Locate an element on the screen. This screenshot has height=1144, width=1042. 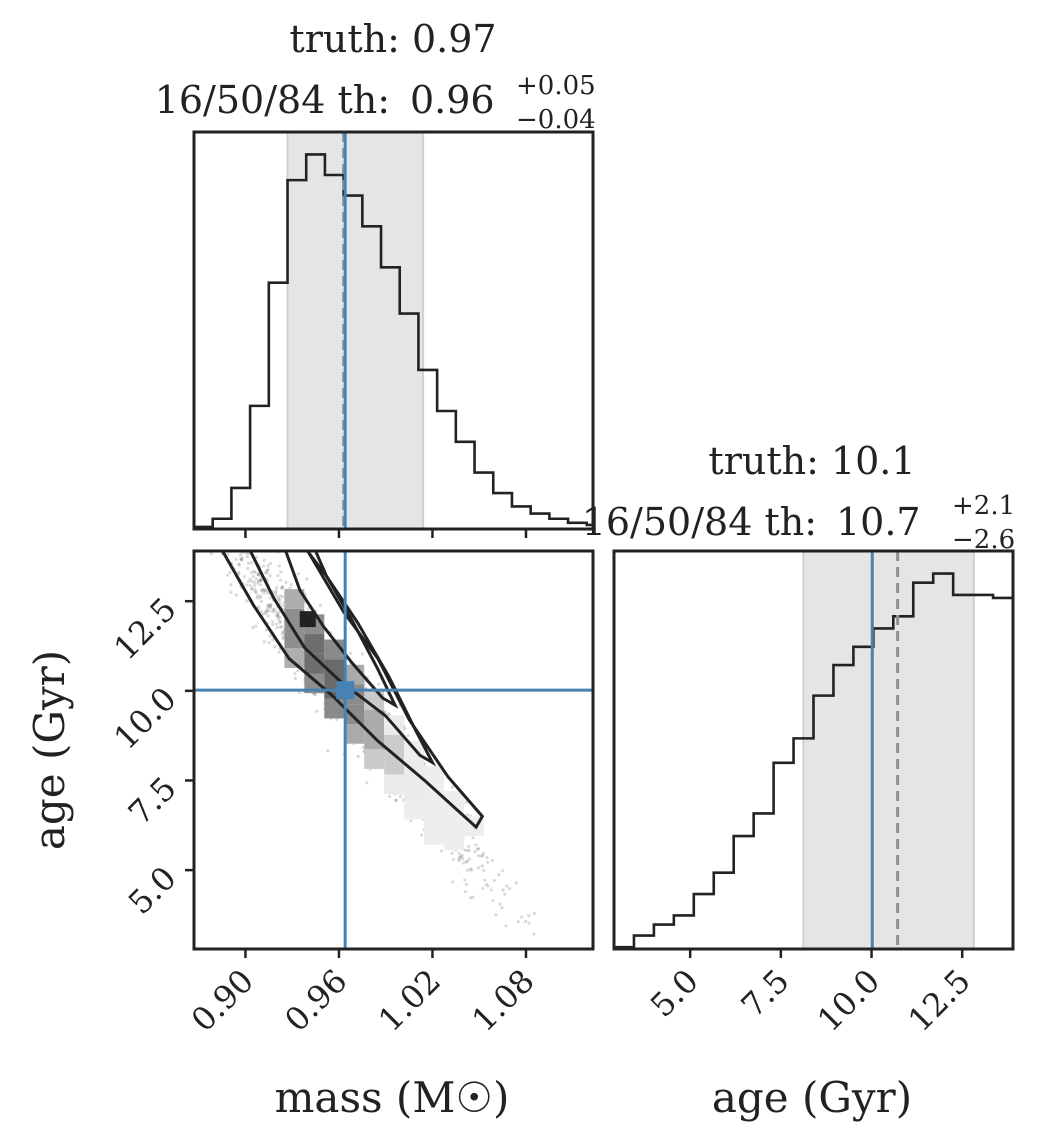
mass-title-median: 0.96 is located at coordinates (452, 100).